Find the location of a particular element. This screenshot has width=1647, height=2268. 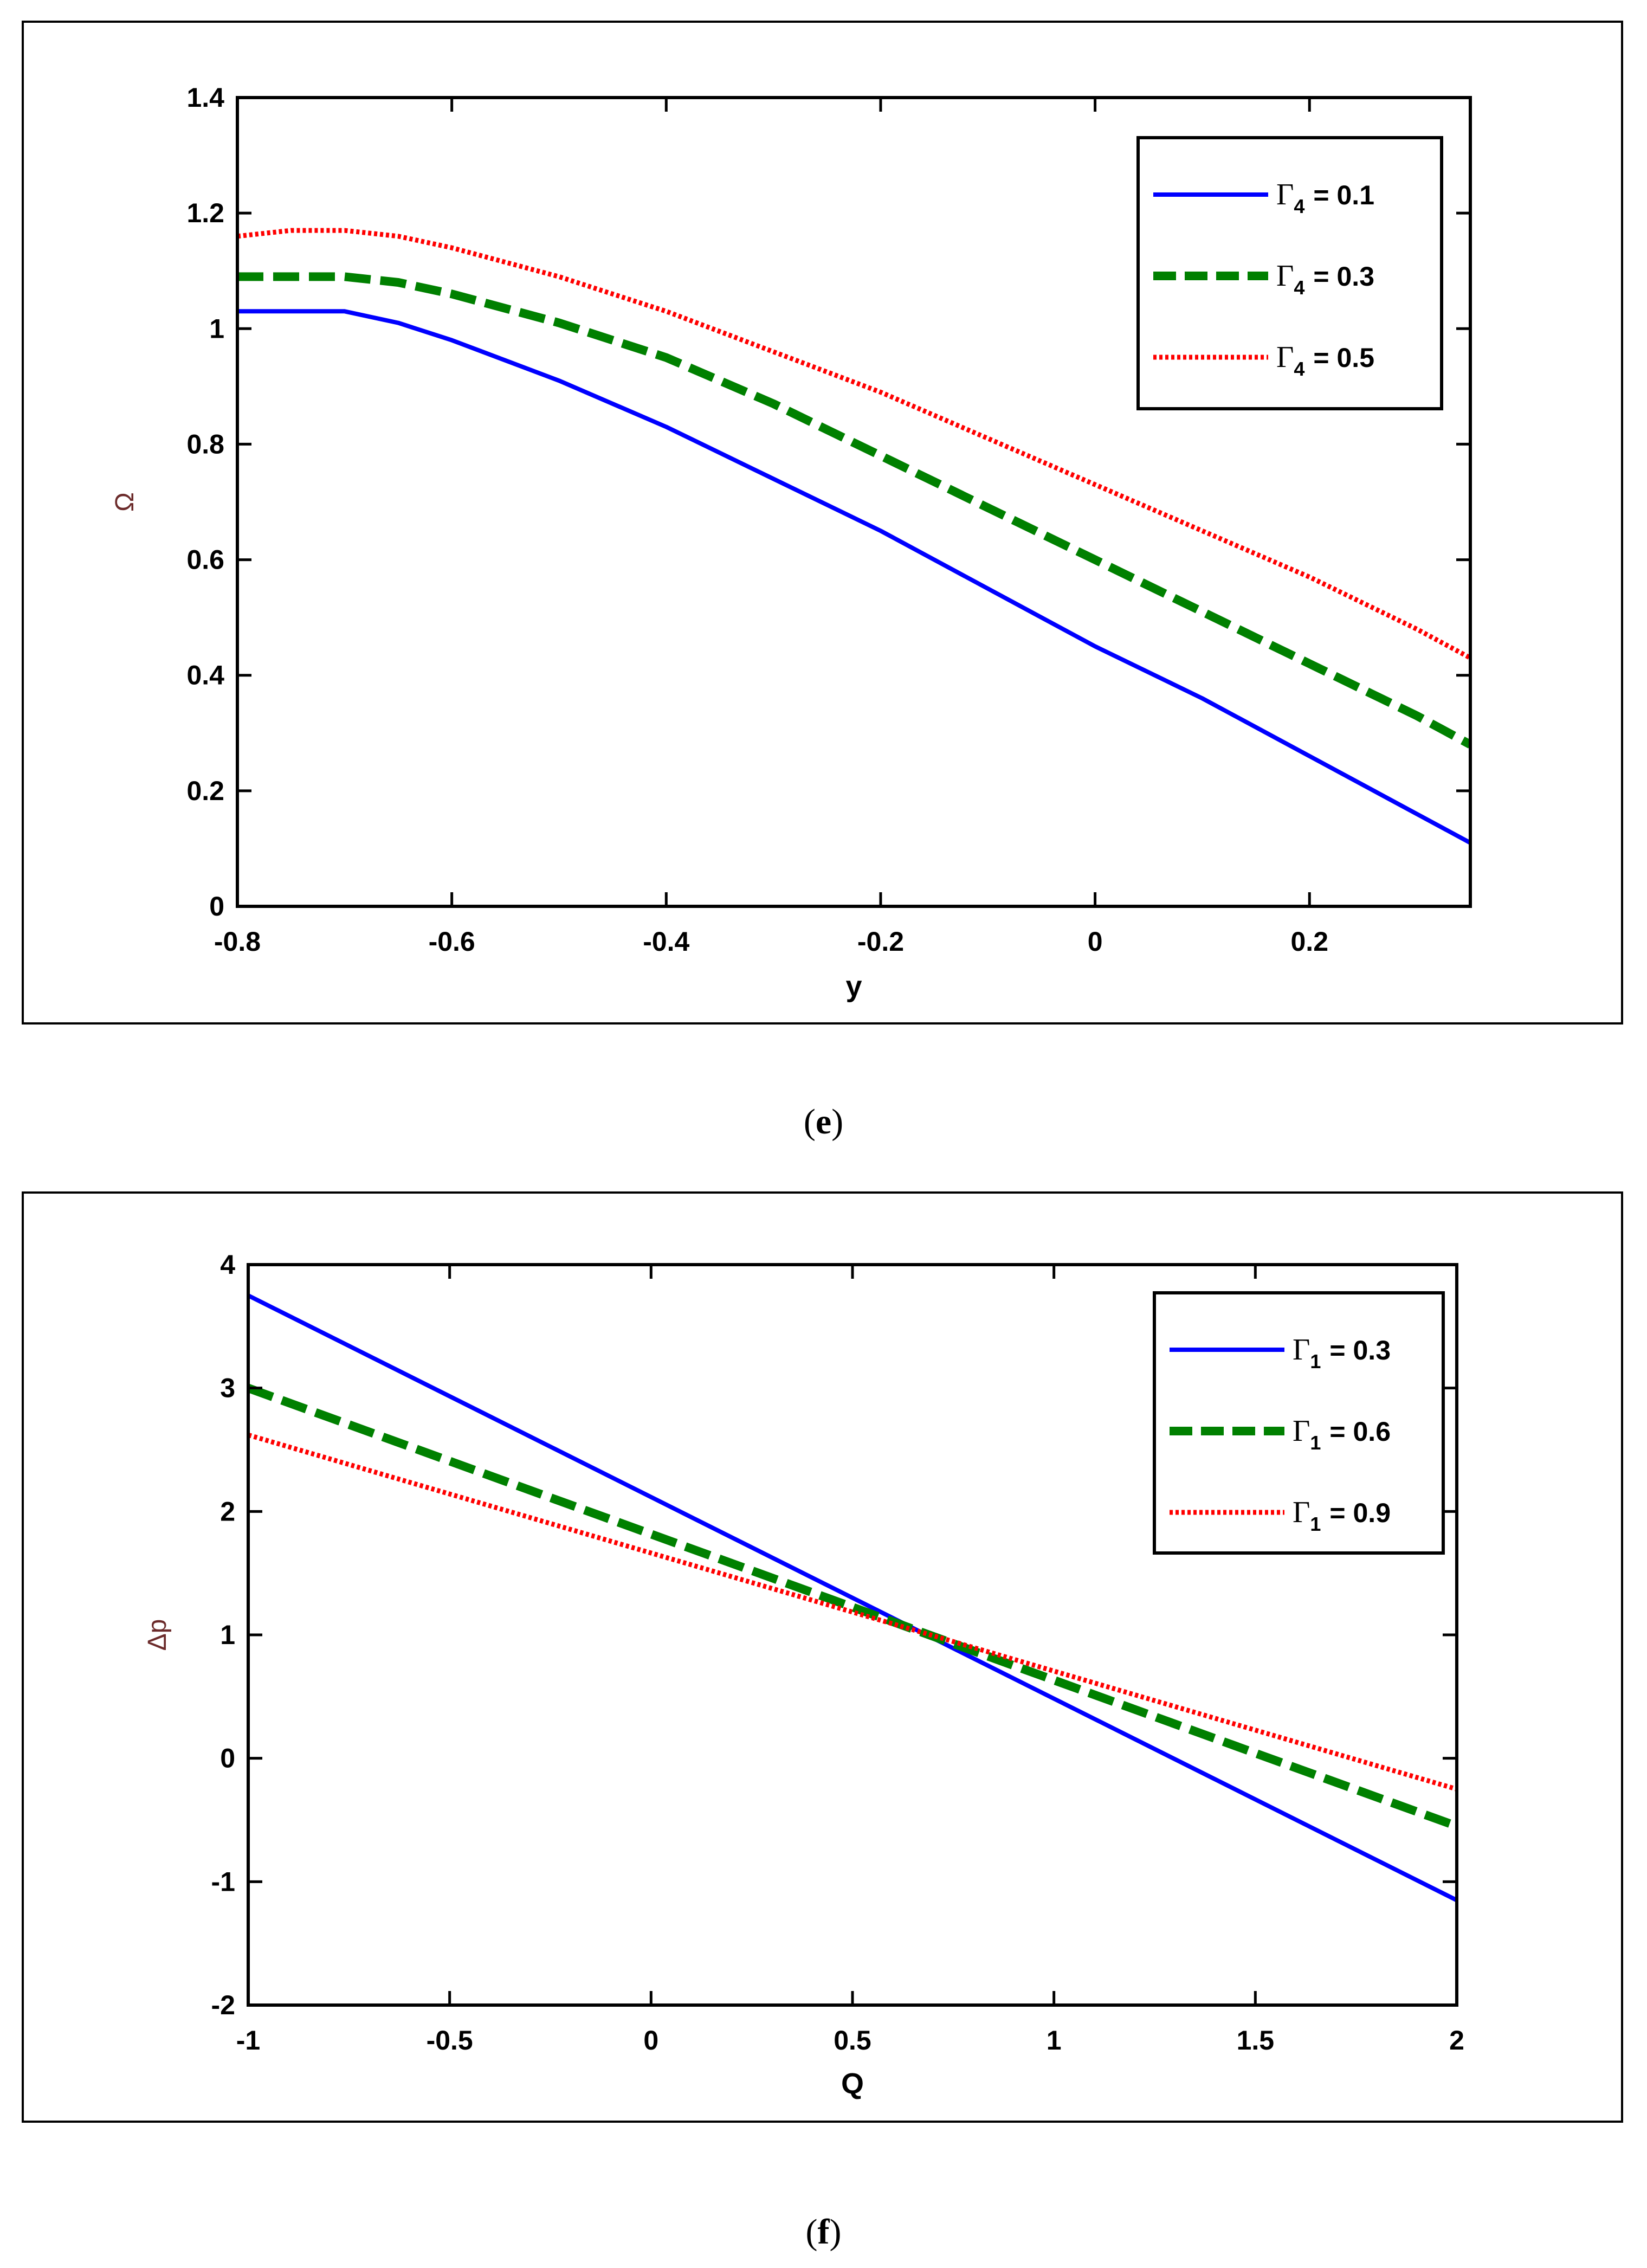

y-tick-label-f: 3 is located at coordinates (227, 1388).